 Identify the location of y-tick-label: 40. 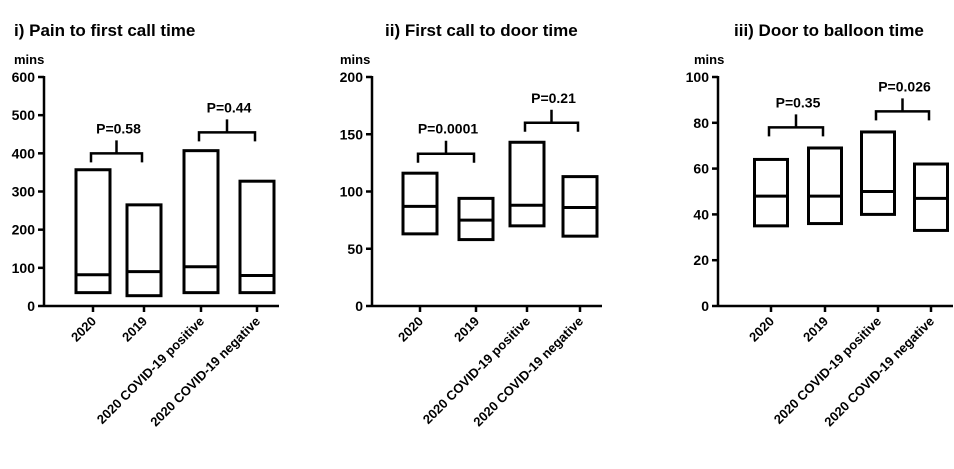
(701, 214).